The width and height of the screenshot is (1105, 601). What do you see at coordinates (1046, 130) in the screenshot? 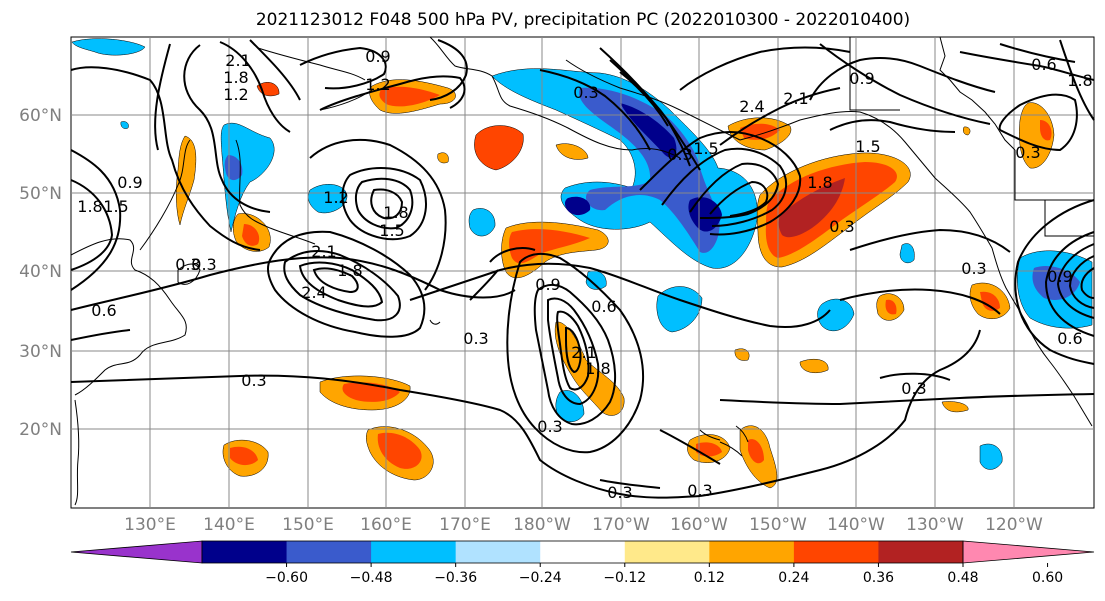
I see `shade-red-canada` at bounding box center [1046, 130].